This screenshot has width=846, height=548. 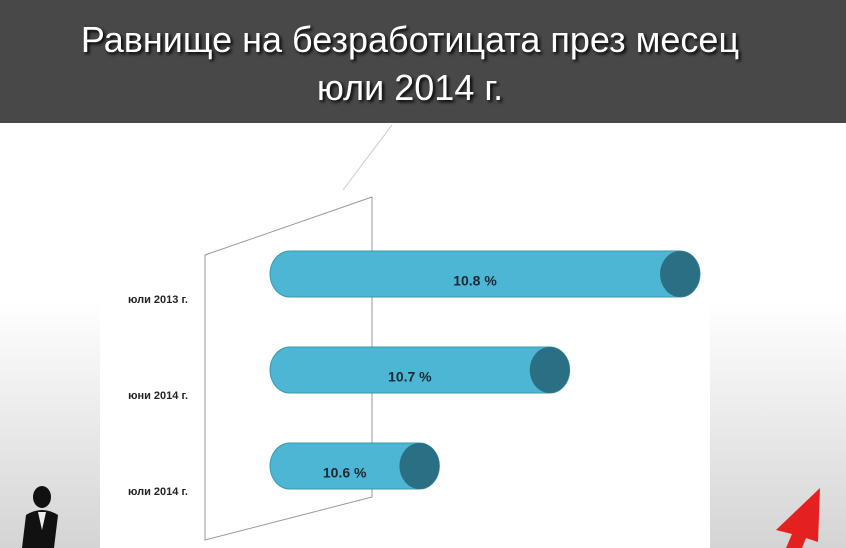 What do you see at coordinates (288, 368) in the screenshot?
I see `axis-wall` at bounding box center [288, 368].